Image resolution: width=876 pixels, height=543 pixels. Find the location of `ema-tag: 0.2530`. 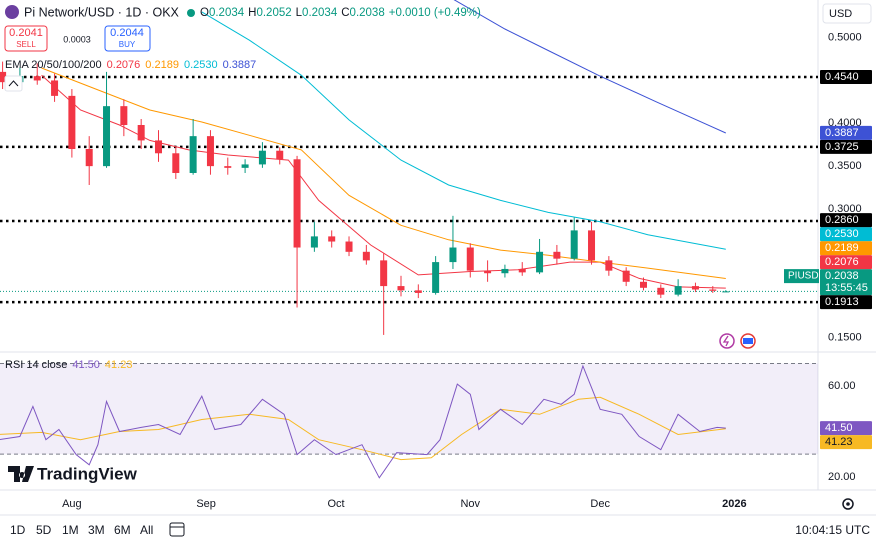

ema-tag: 0.2530 is located at coordinates (842, 234).